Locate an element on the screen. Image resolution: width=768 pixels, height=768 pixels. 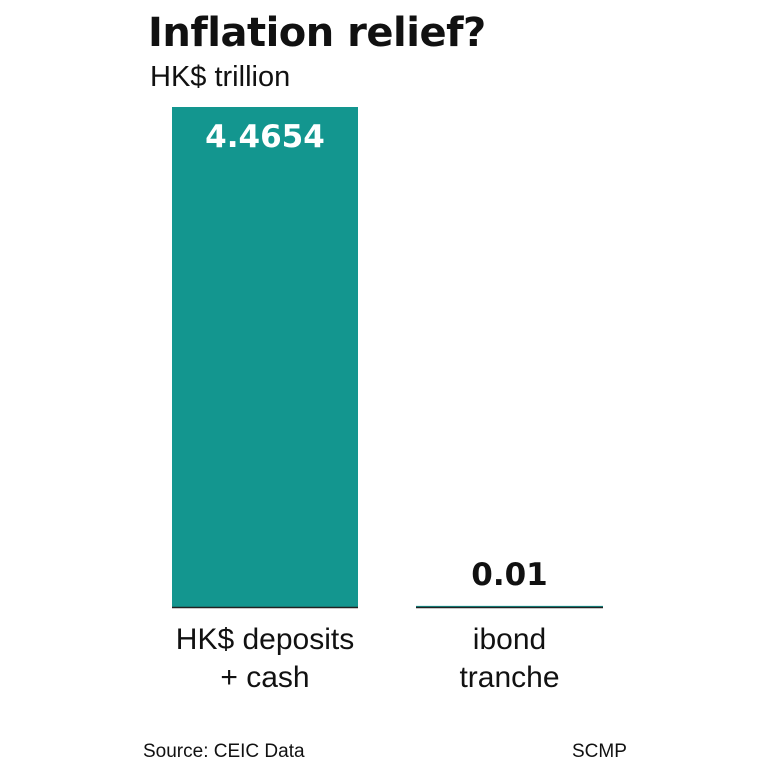
category-label-1-line-2: + cash is located at coordinates (264, 677).